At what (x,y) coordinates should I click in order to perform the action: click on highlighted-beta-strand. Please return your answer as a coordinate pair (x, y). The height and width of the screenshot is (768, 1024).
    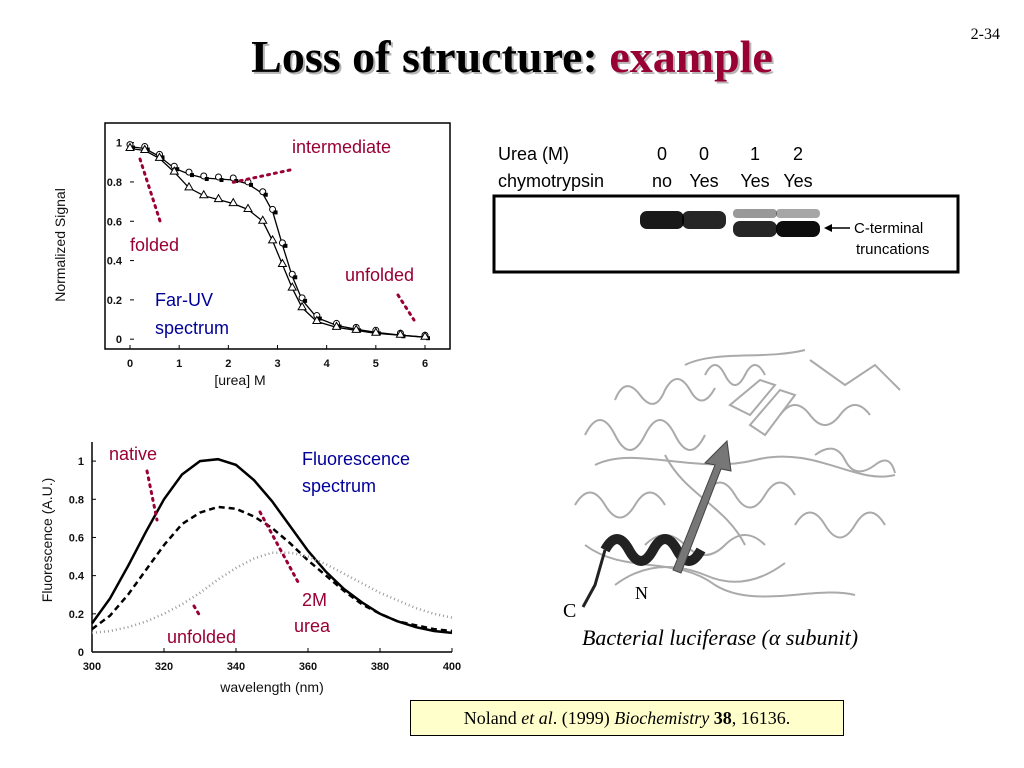
    Looking at the image, I should click on (702, 506).